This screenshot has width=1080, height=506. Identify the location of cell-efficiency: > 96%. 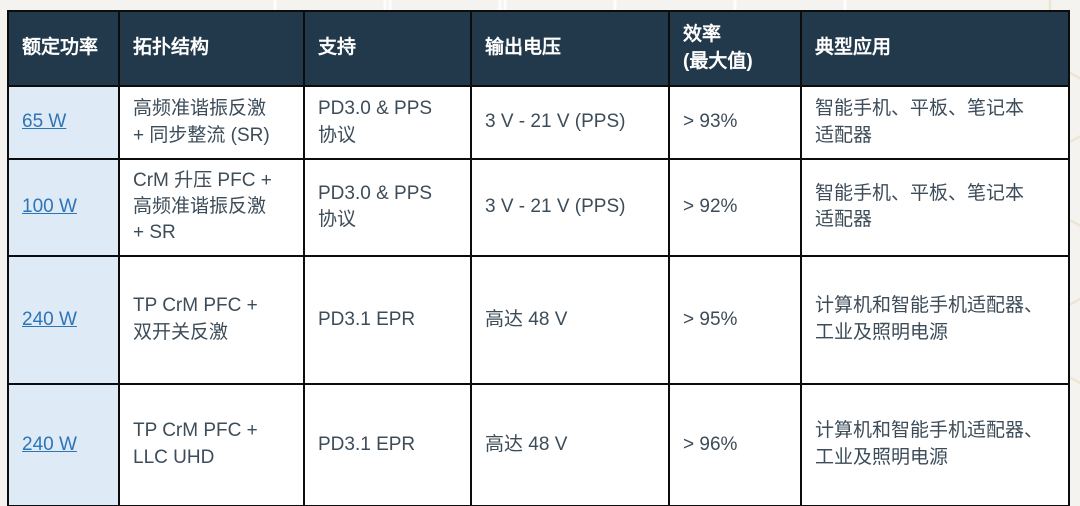
(735, 444).